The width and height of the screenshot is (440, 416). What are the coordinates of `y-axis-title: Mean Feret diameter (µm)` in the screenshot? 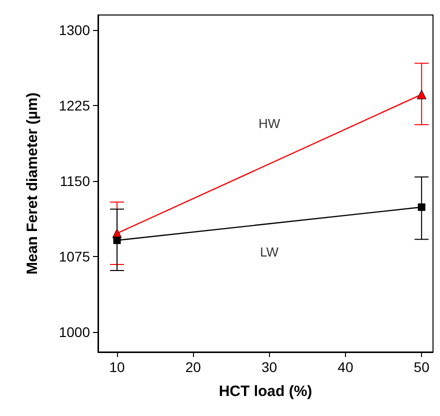 It's located at (32, 183).